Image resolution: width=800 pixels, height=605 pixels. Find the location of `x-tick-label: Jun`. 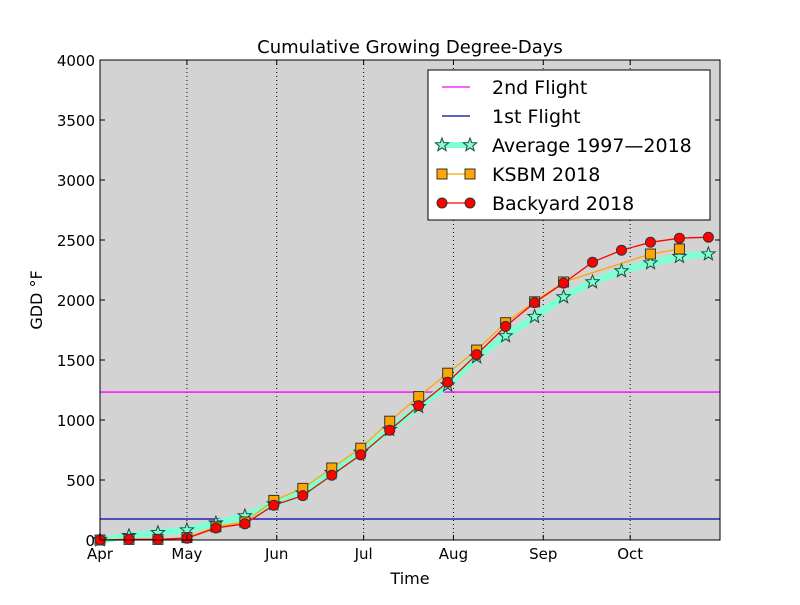

x-tick-label: Jun is located at coordinates (276, 554).